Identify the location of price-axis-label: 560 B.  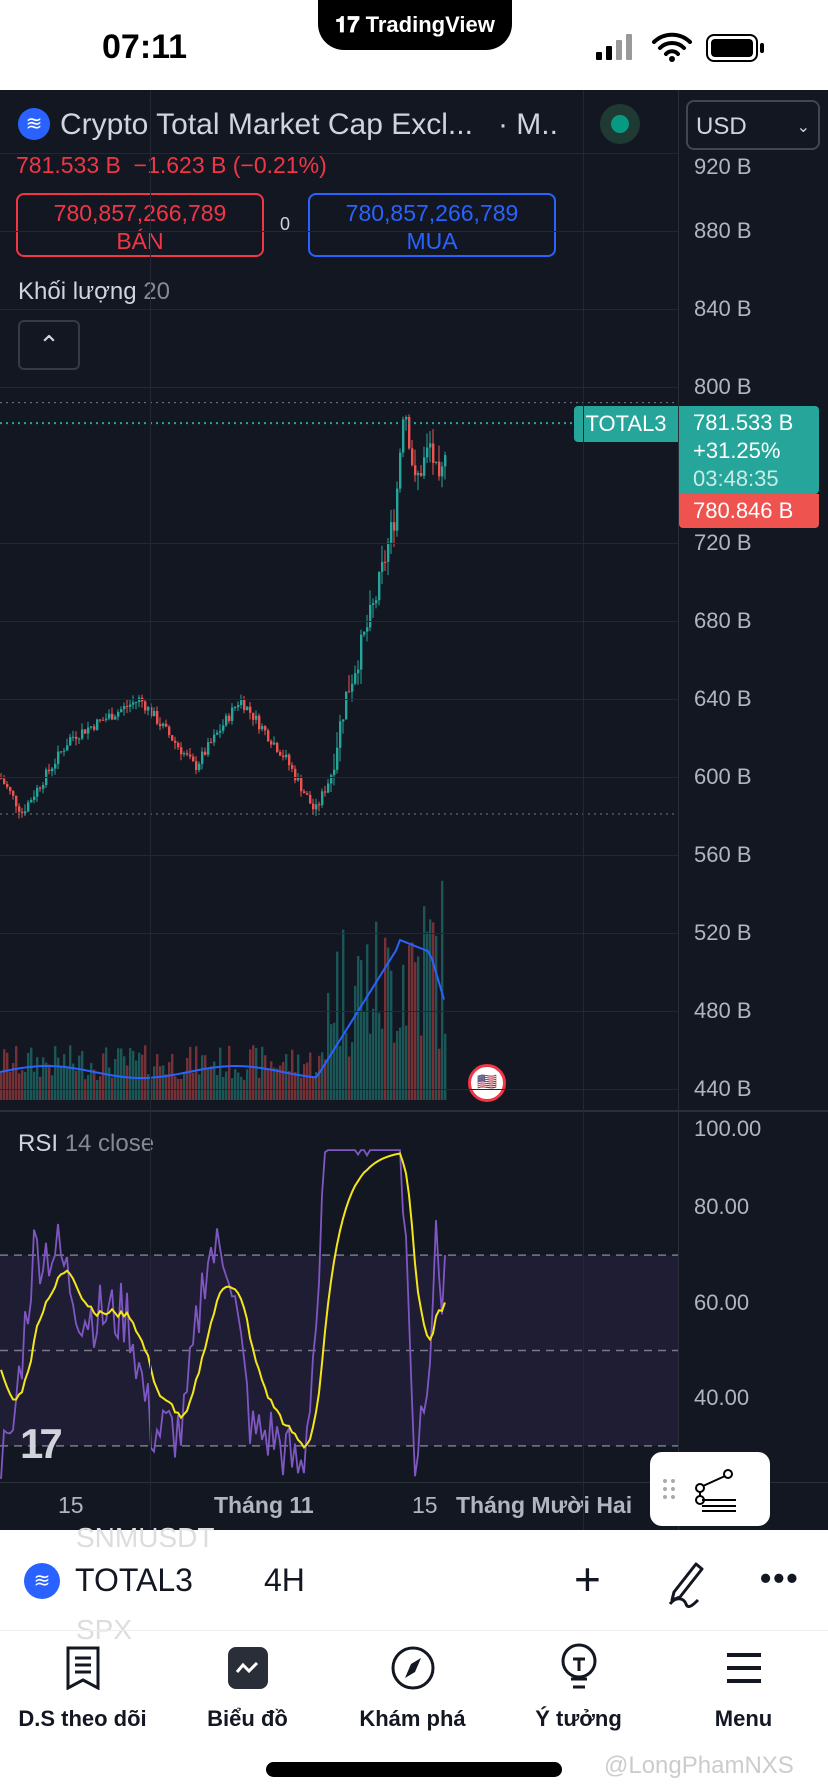
(723, 854).